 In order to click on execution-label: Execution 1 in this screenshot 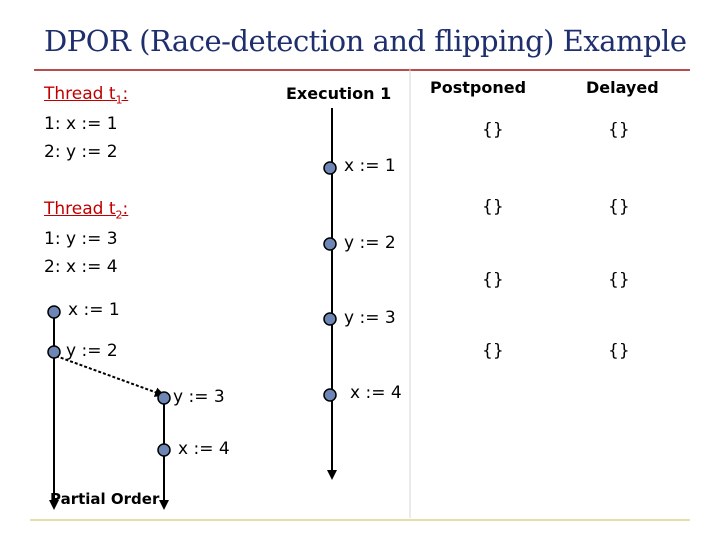, I will do `click(339, 93)`.